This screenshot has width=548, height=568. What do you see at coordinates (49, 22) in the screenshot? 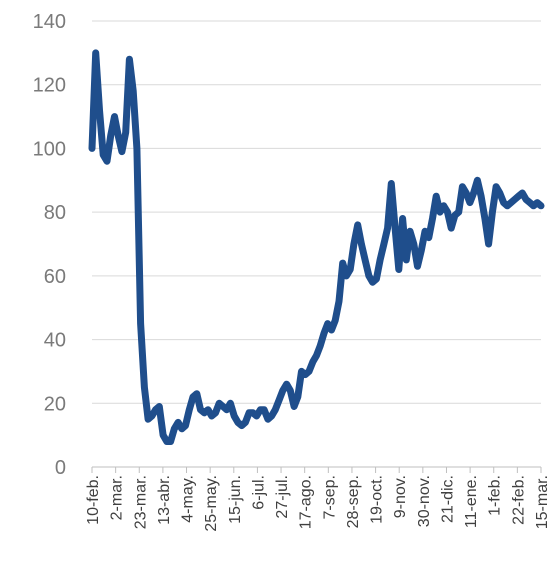
I see `y-tick-label: 140` at bounding box center [49, 22].